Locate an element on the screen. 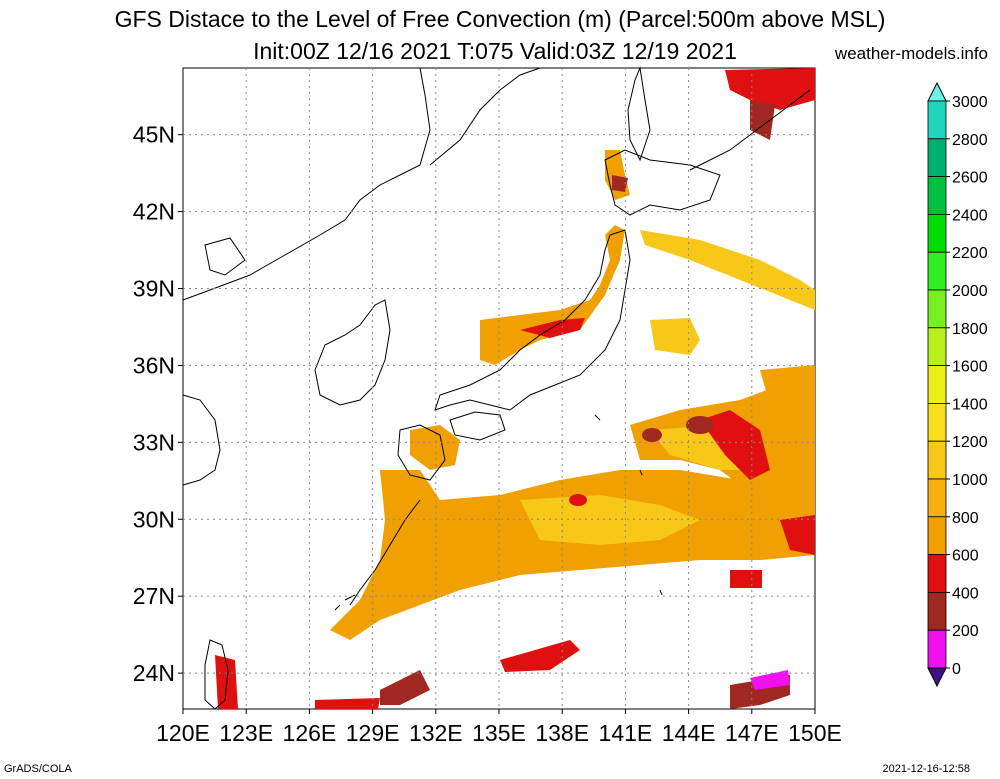 This screenshot has height=779, width=1000. lon-tick-label: 138E is located at coordinates (562, 733).